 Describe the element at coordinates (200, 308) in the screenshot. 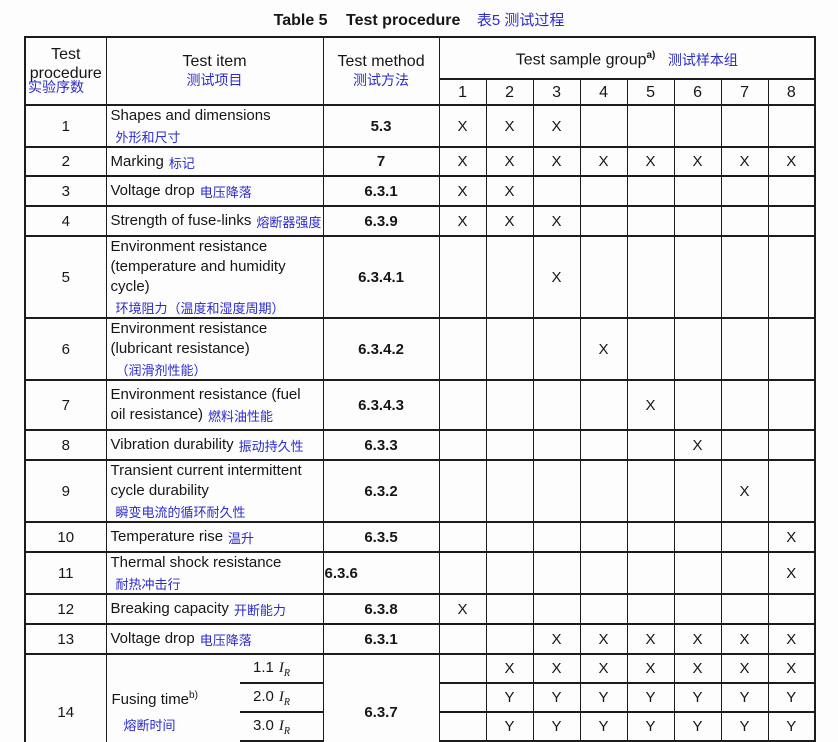

I see `test-item-text-zh: 环境阻力（温度和湿度周期）` at that location.